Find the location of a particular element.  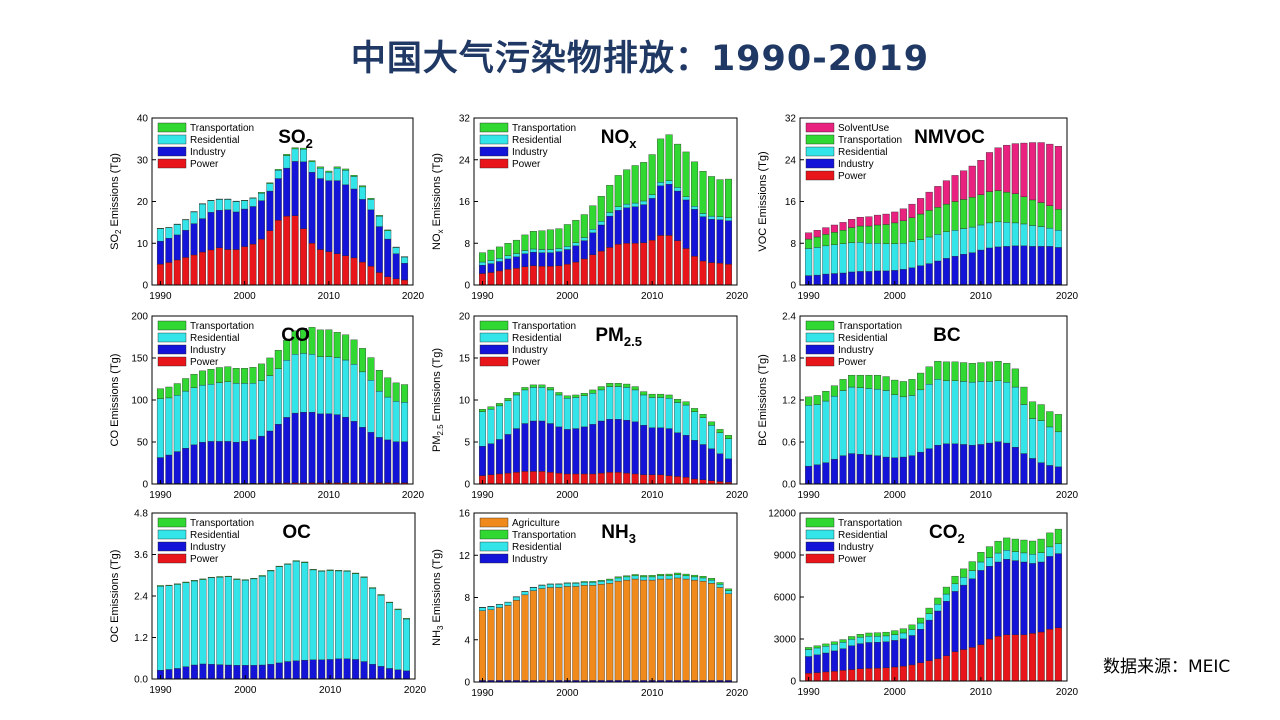

legend-swatch-residential is located at coordinates (820, 337).